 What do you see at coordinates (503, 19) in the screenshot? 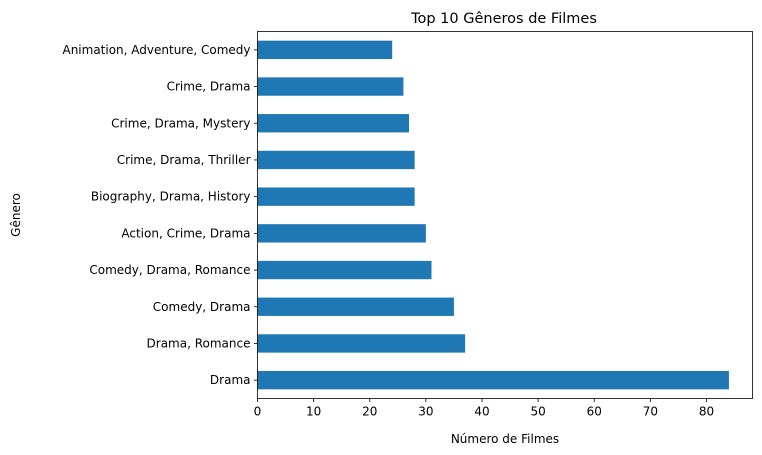
I see `chart-title: Top 10 Gêneros de Filmes` at bounding box center [503, 19].